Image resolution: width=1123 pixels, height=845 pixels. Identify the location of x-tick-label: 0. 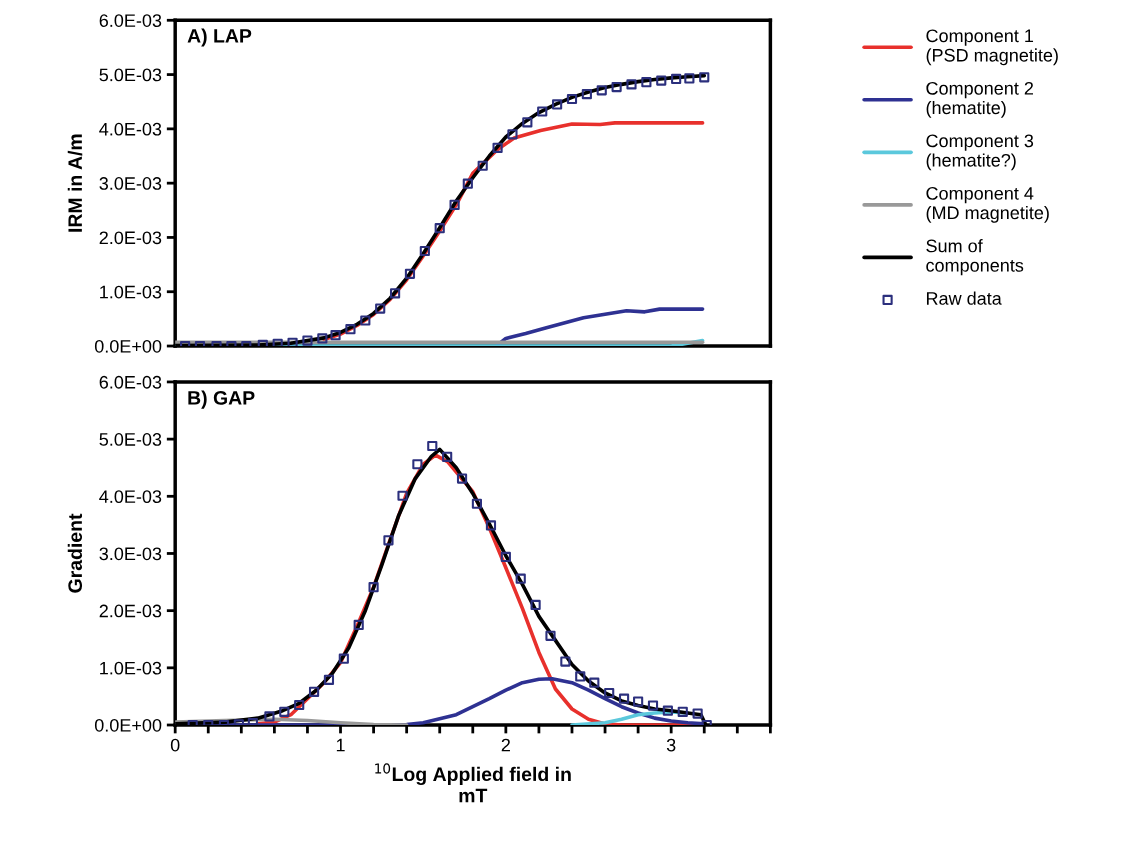
(175, 745).